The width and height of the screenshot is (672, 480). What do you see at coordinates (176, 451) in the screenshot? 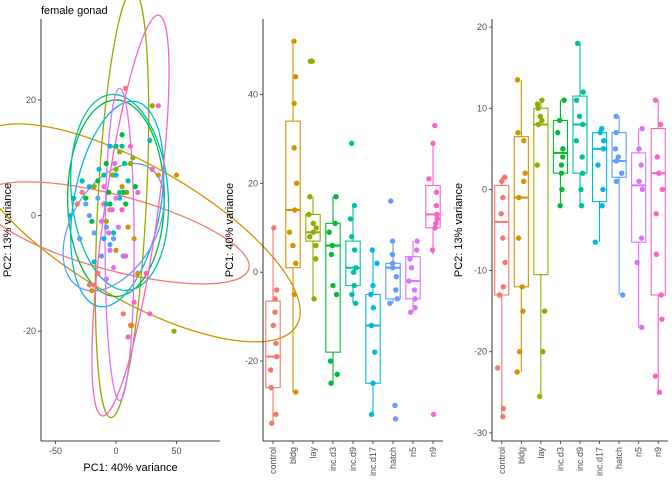
I see `x-tick-label: 50` at bounding box center [176, 451].